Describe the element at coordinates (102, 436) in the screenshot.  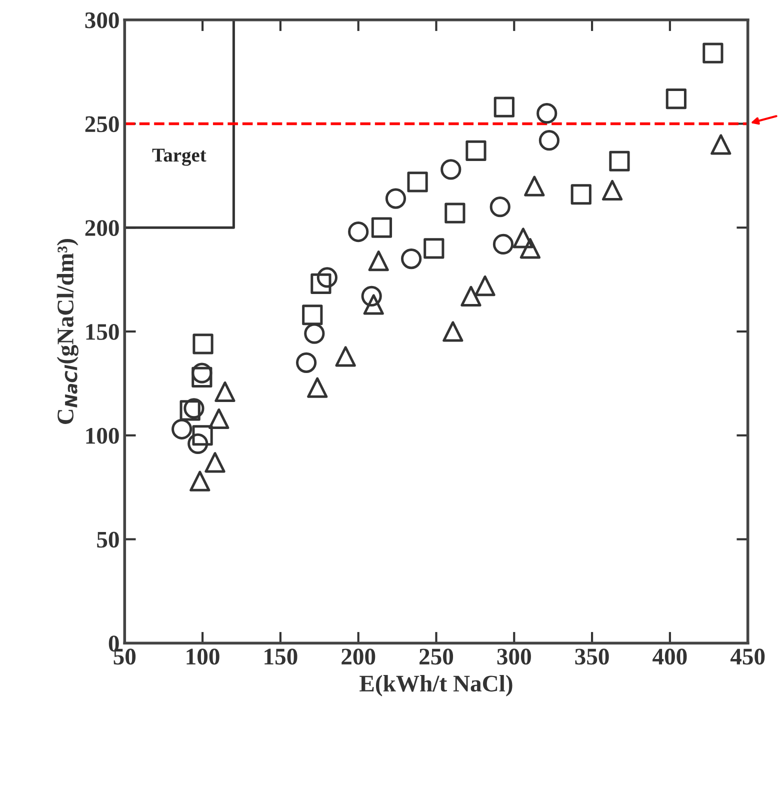
I see `y-tick-label: 100` at that location.